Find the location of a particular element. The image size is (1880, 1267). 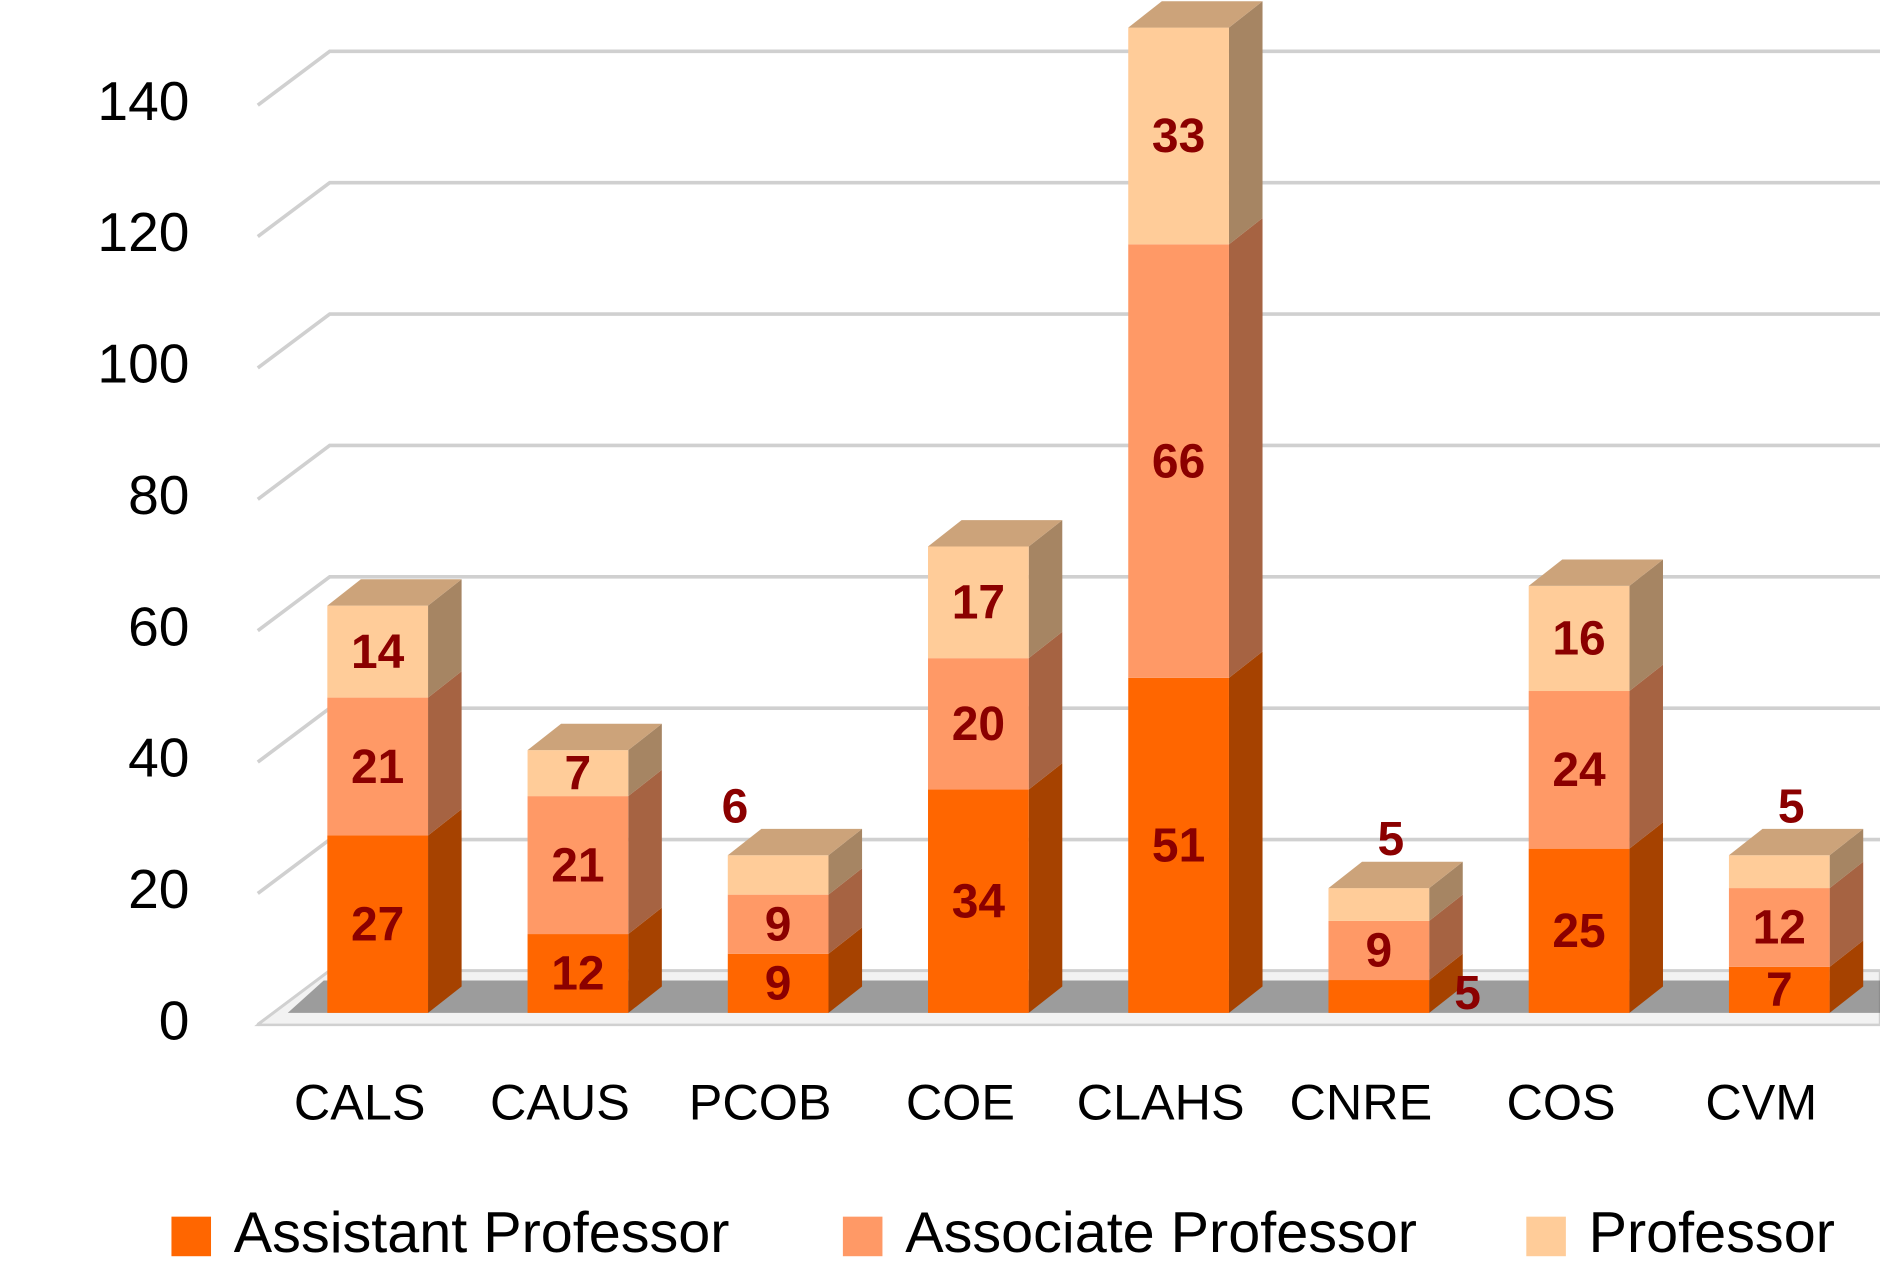

y-tick-label: 100 is located at coordinates (143, 364).